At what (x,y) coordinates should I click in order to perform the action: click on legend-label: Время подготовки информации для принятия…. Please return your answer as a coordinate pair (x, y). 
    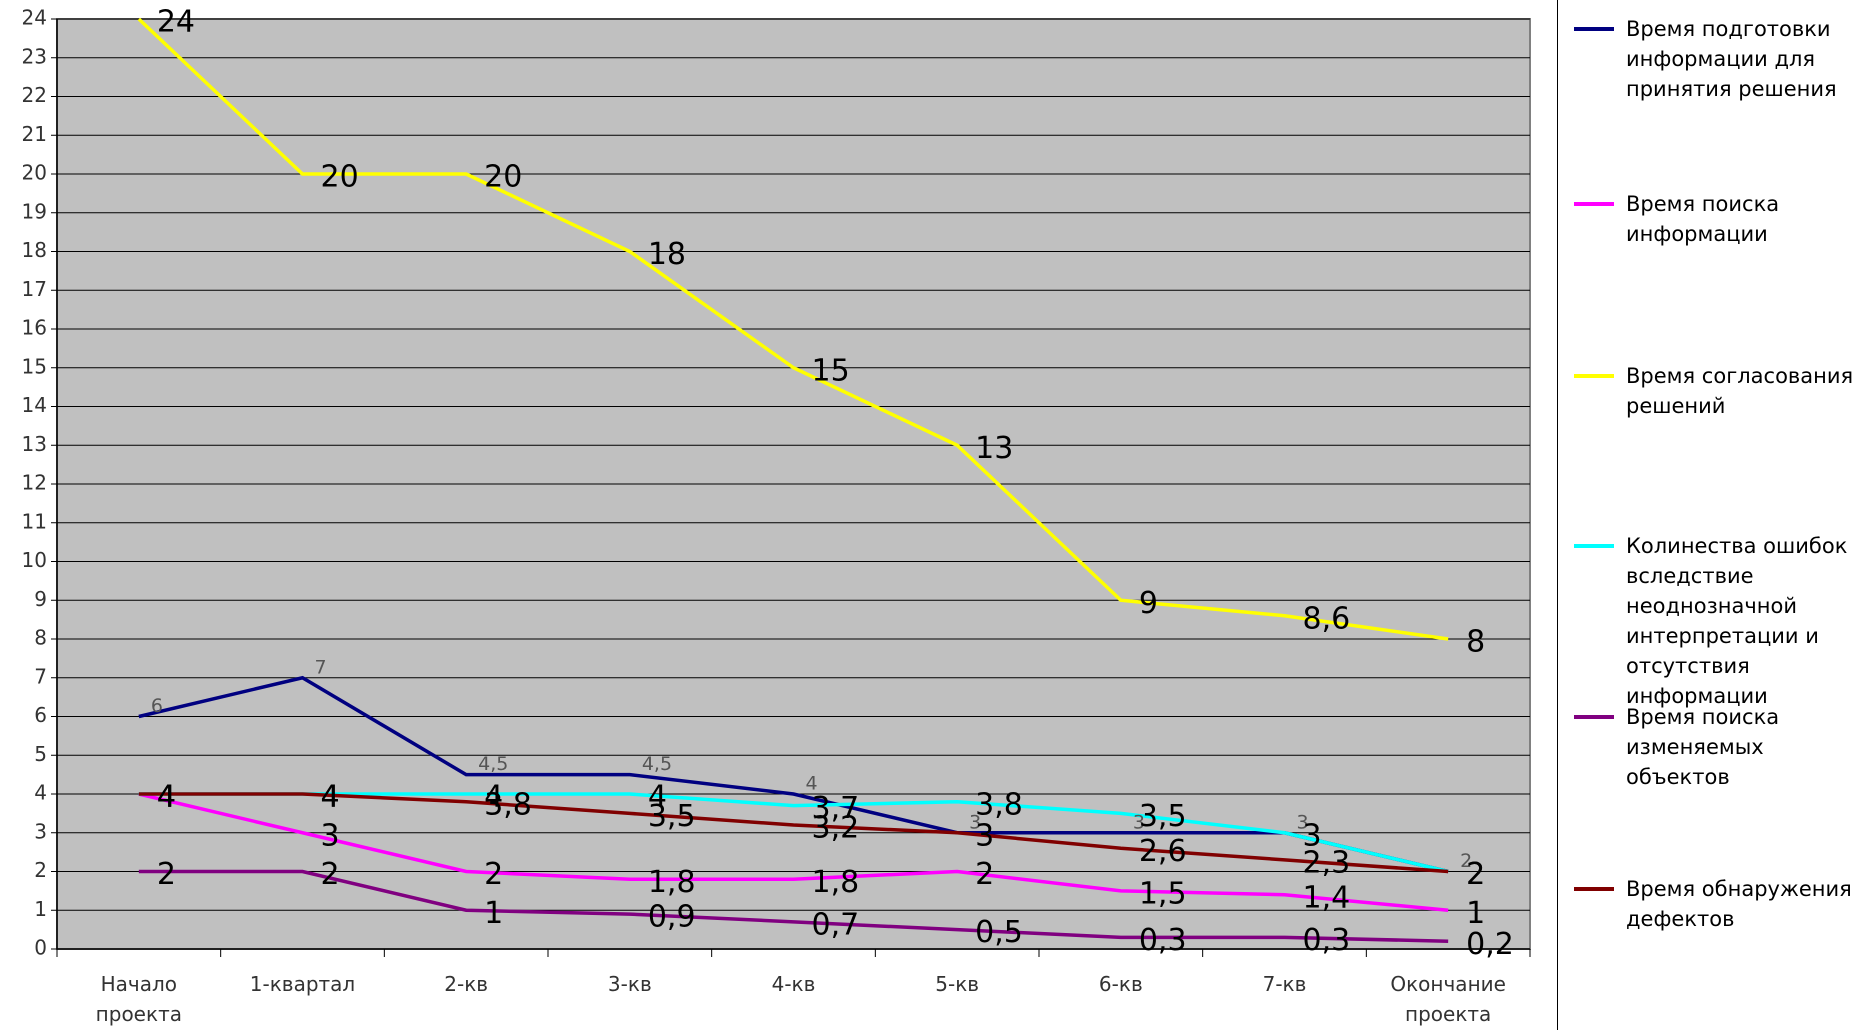
    Looking at the image, I should click on (1731, 59).